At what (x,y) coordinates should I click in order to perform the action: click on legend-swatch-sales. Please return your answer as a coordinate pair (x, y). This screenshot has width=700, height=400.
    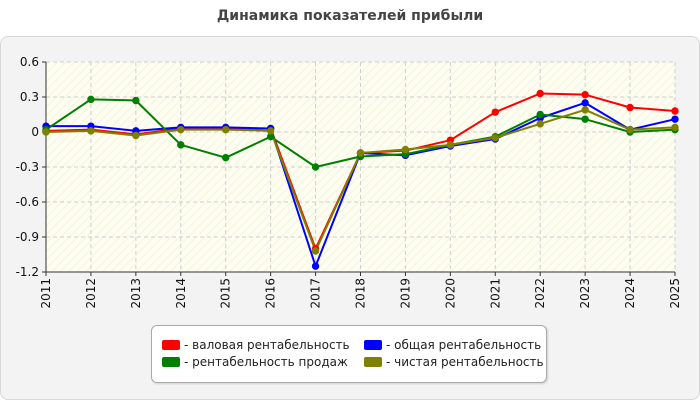
    Looking at the image, I should click on (171, 362).